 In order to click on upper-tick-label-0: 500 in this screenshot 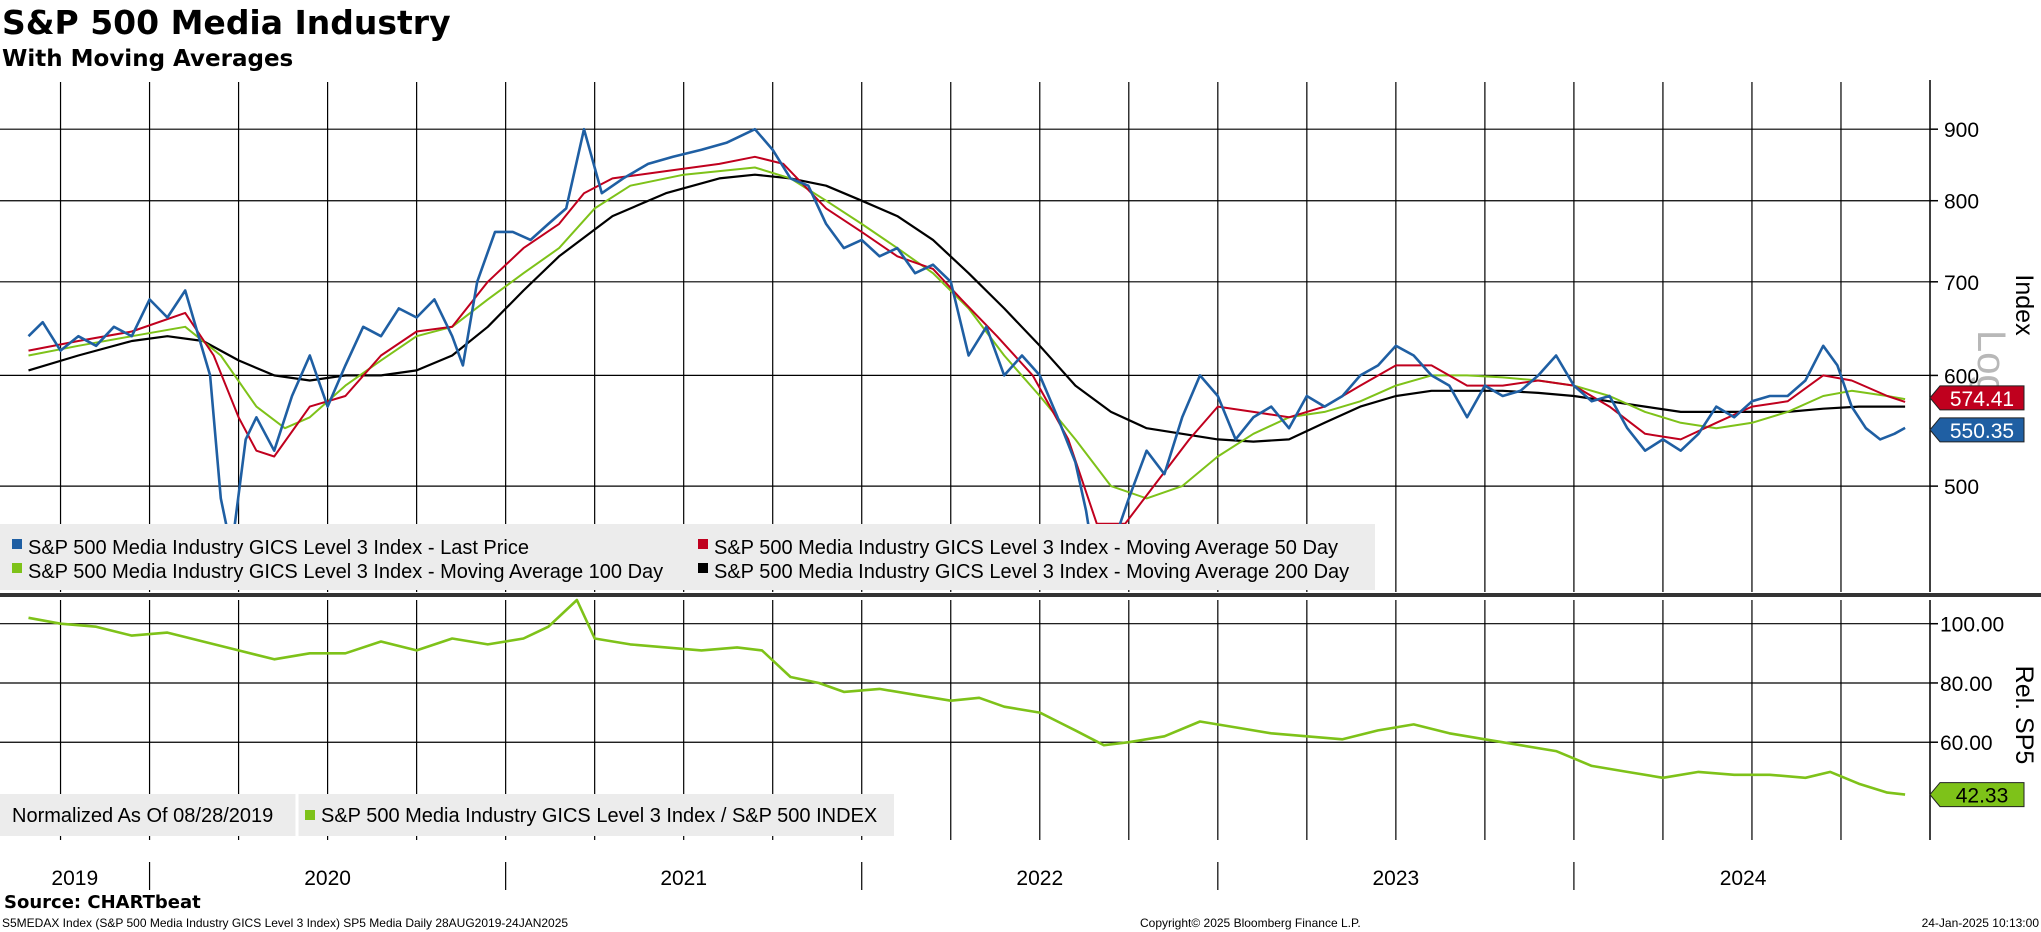, I will do `click(1961, 487)`.